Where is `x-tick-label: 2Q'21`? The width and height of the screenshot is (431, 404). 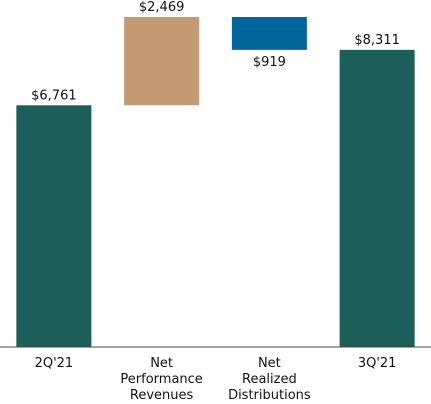
x-tick-label: 2Q'21 is located at coordinates (54, 363).